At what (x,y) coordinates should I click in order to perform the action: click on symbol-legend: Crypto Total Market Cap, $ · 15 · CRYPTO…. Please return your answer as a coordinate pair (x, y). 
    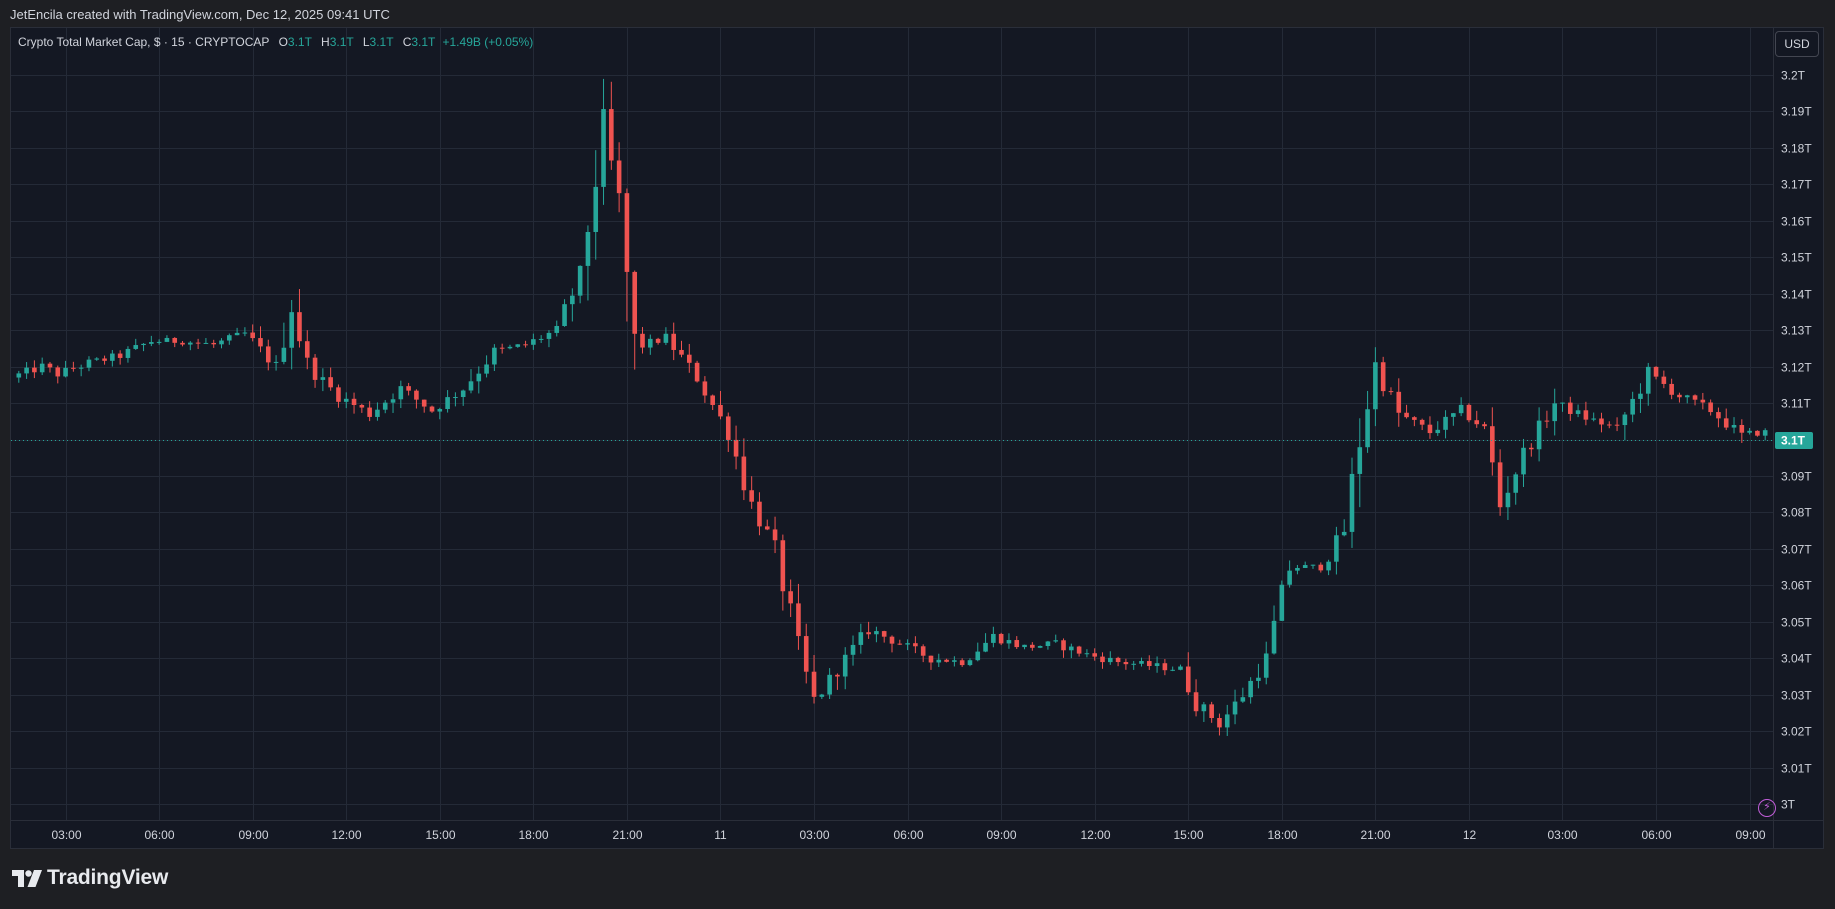
    Looking at the image, I should click on (275, 42).